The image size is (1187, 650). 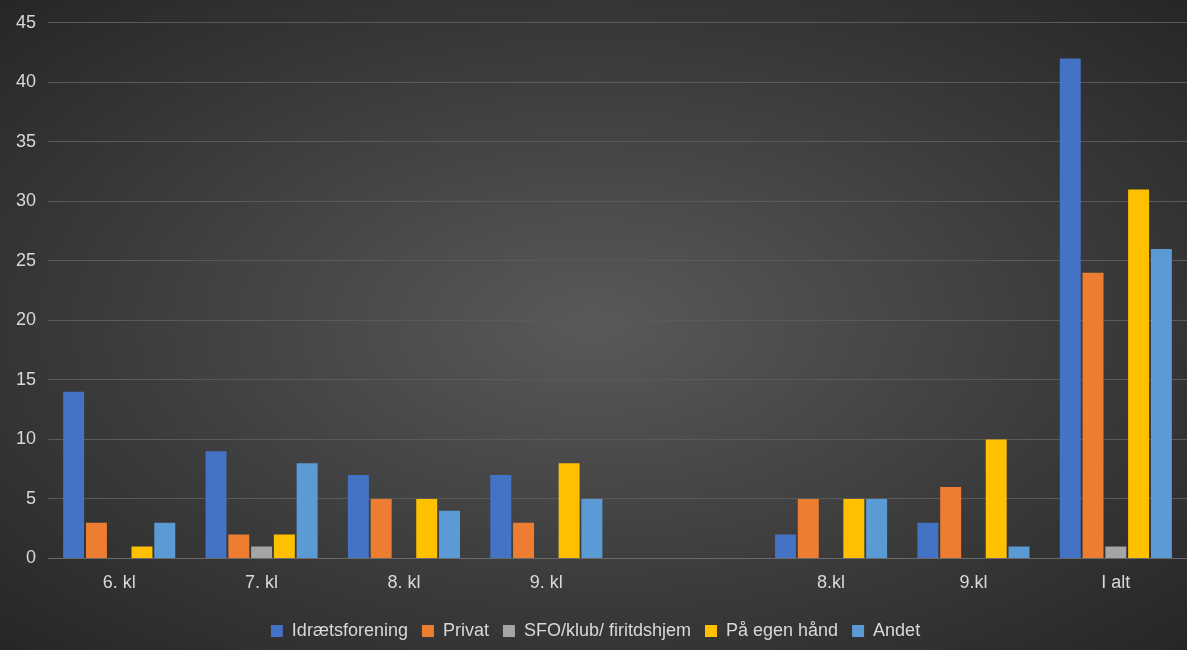 I want to click on x-tick-label: I alt, so click(x=1116, y=582).